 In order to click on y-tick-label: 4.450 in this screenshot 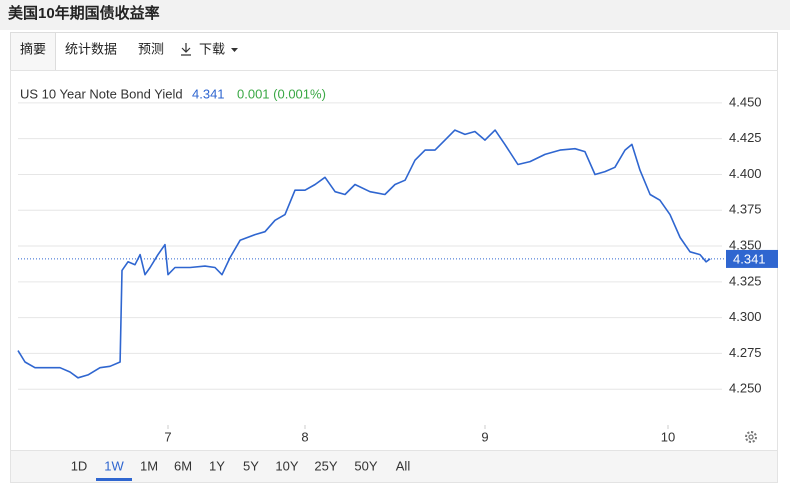, I will do `click(745, 101)`.